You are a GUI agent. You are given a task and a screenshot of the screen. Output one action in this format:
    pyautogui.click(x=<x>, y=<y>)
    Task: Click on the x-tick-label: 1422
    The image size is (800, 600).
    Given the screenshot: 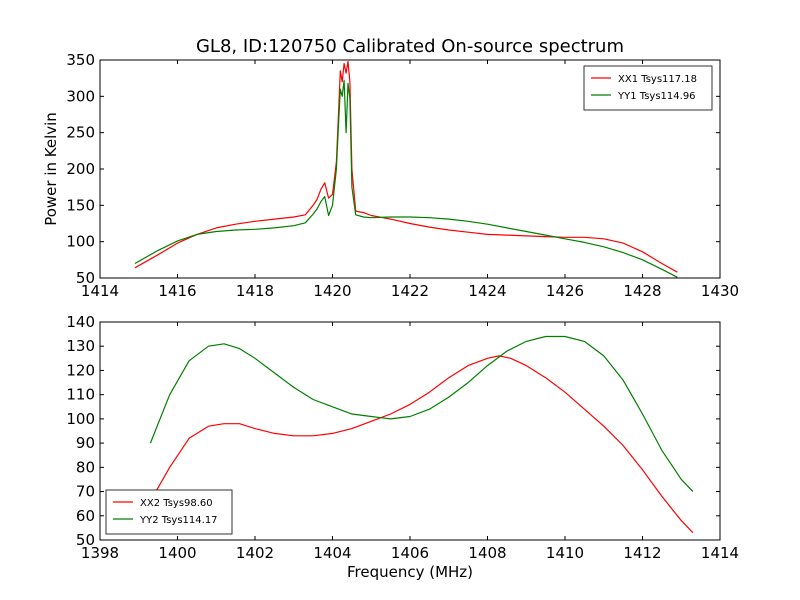 What is the action you would take?
    pyautogui.click(x=410, y=291)
    